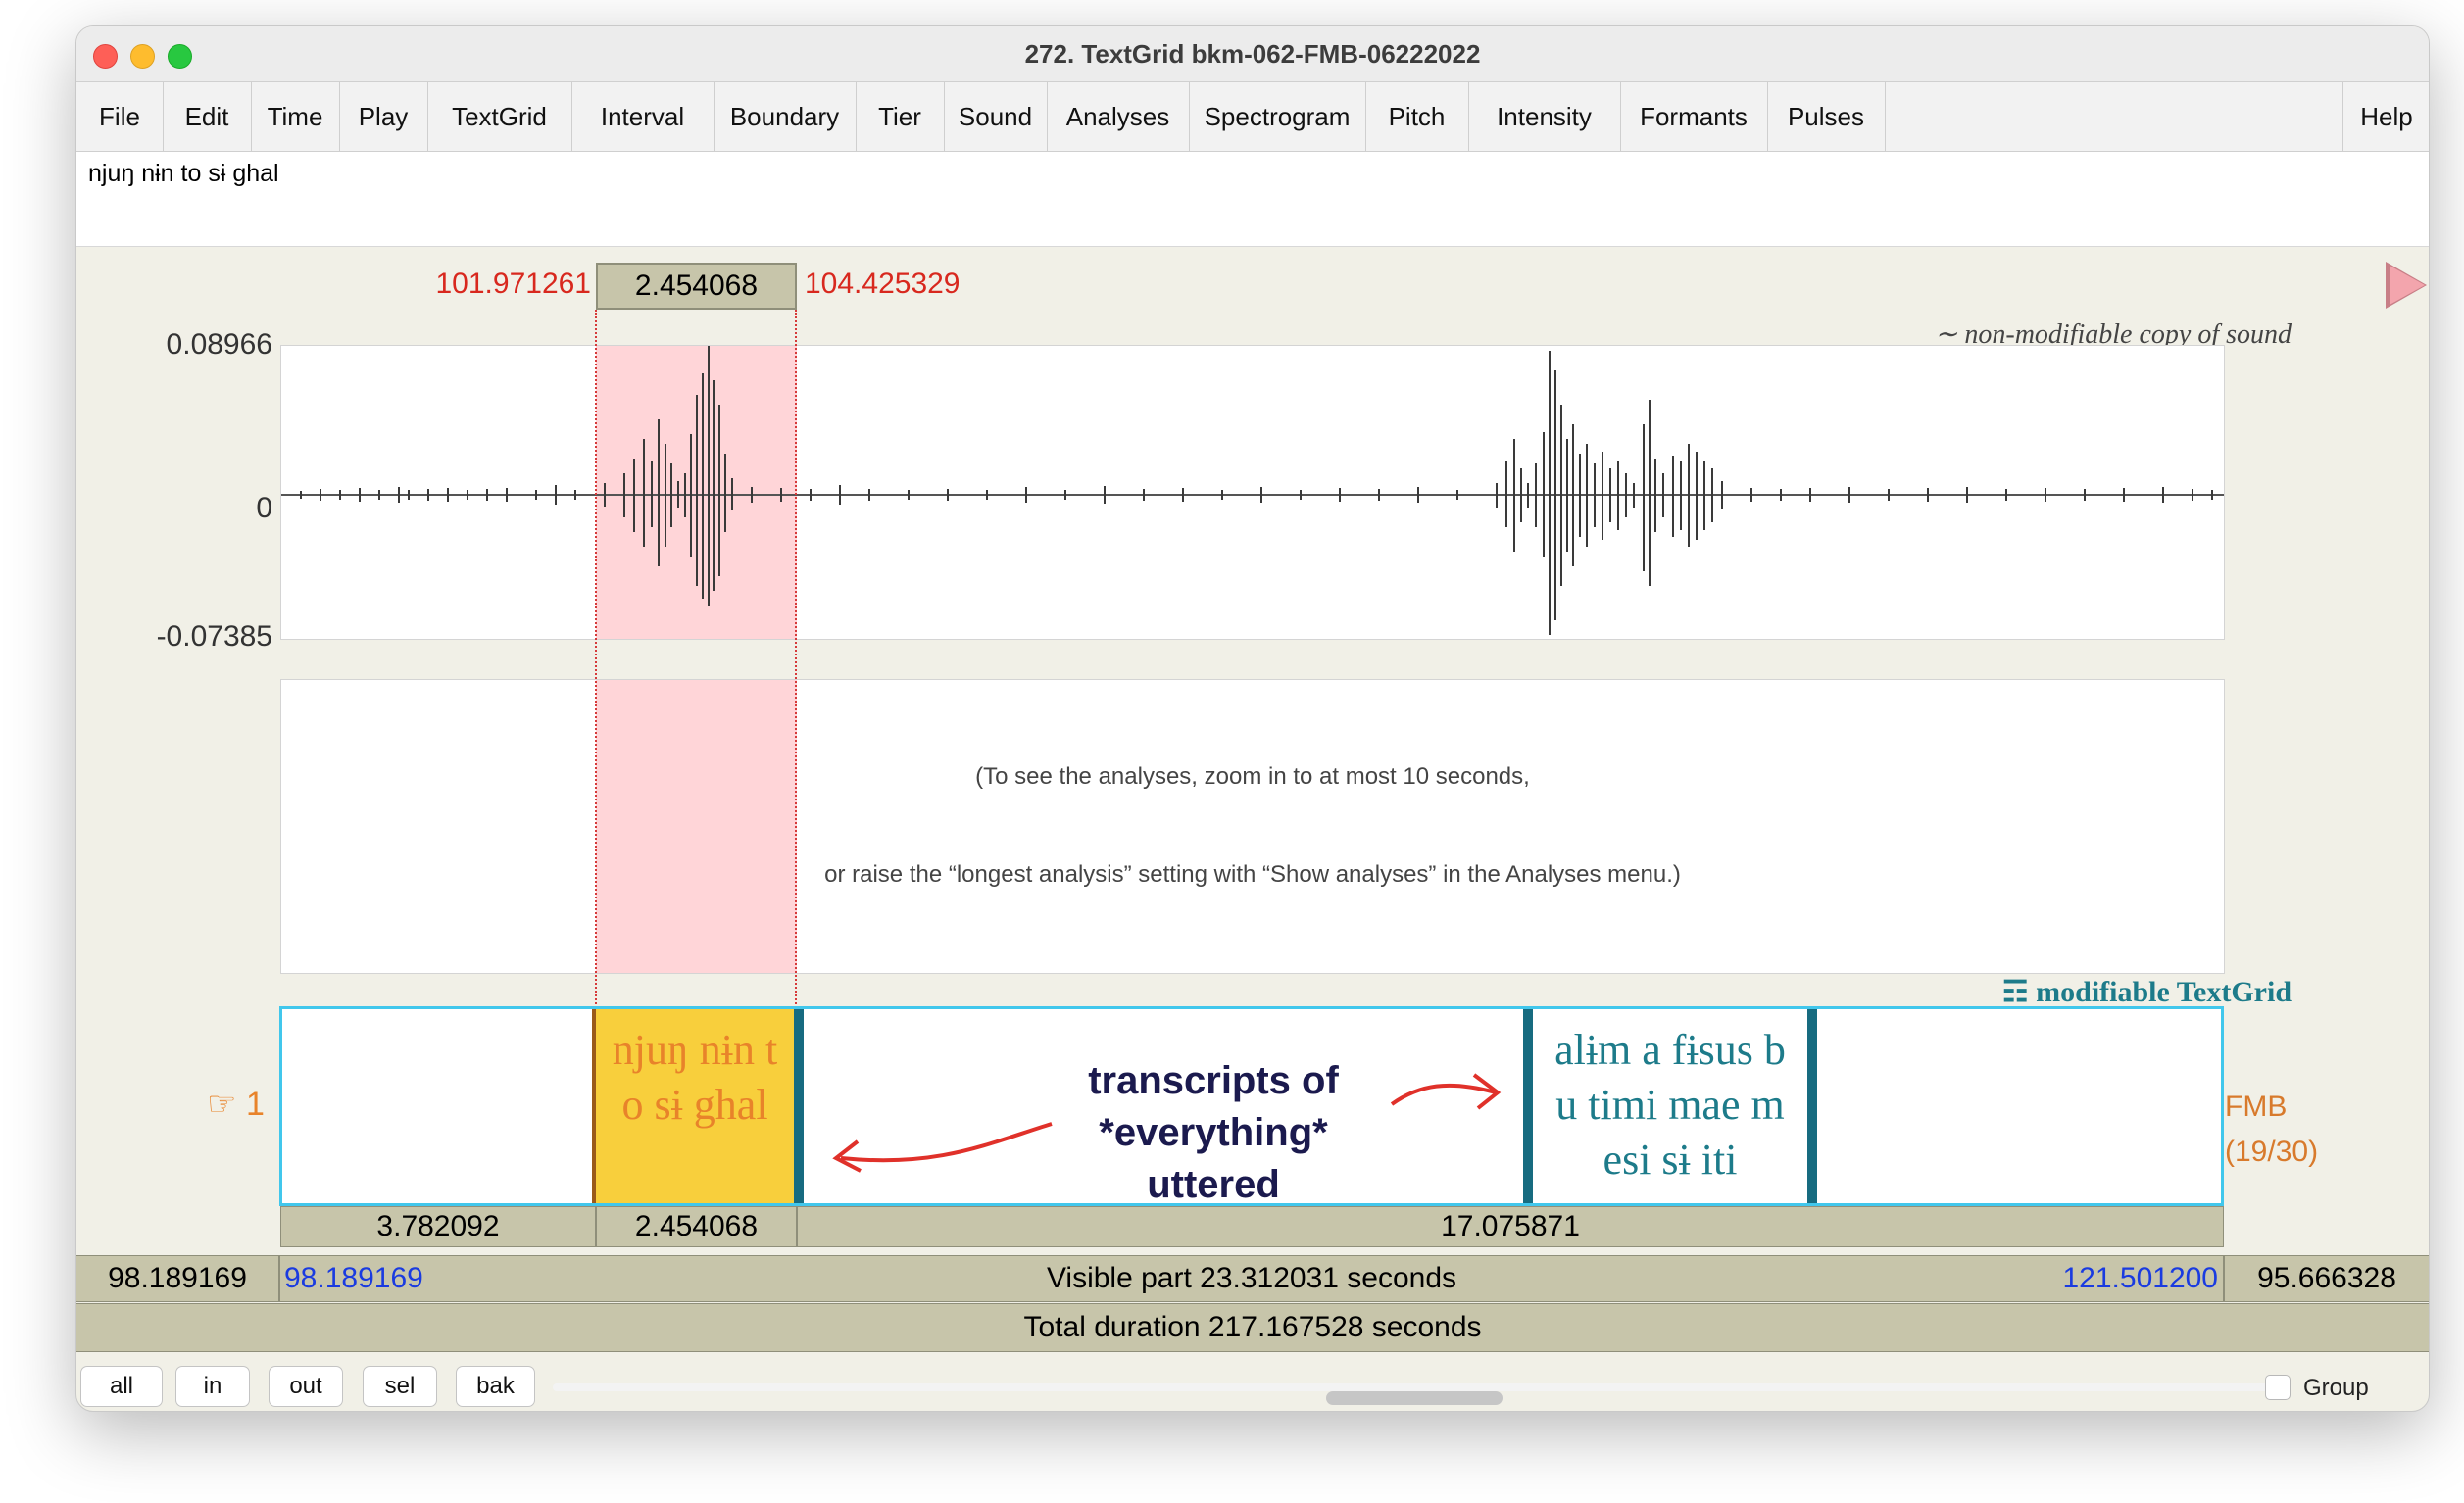  Describe the element at coordinates (2140, 1278) in the screenshot. I see `visible-end-time: 121.501200` at that location.